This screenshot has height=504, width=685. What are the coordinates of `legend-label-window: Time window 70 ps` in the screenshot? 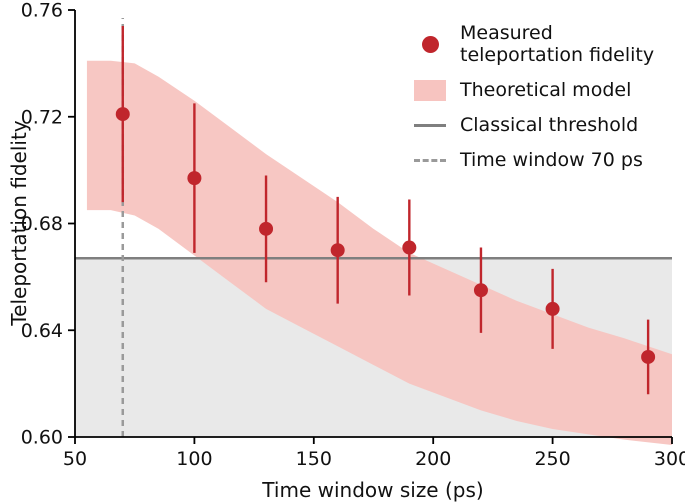 It's located at (551, 160).